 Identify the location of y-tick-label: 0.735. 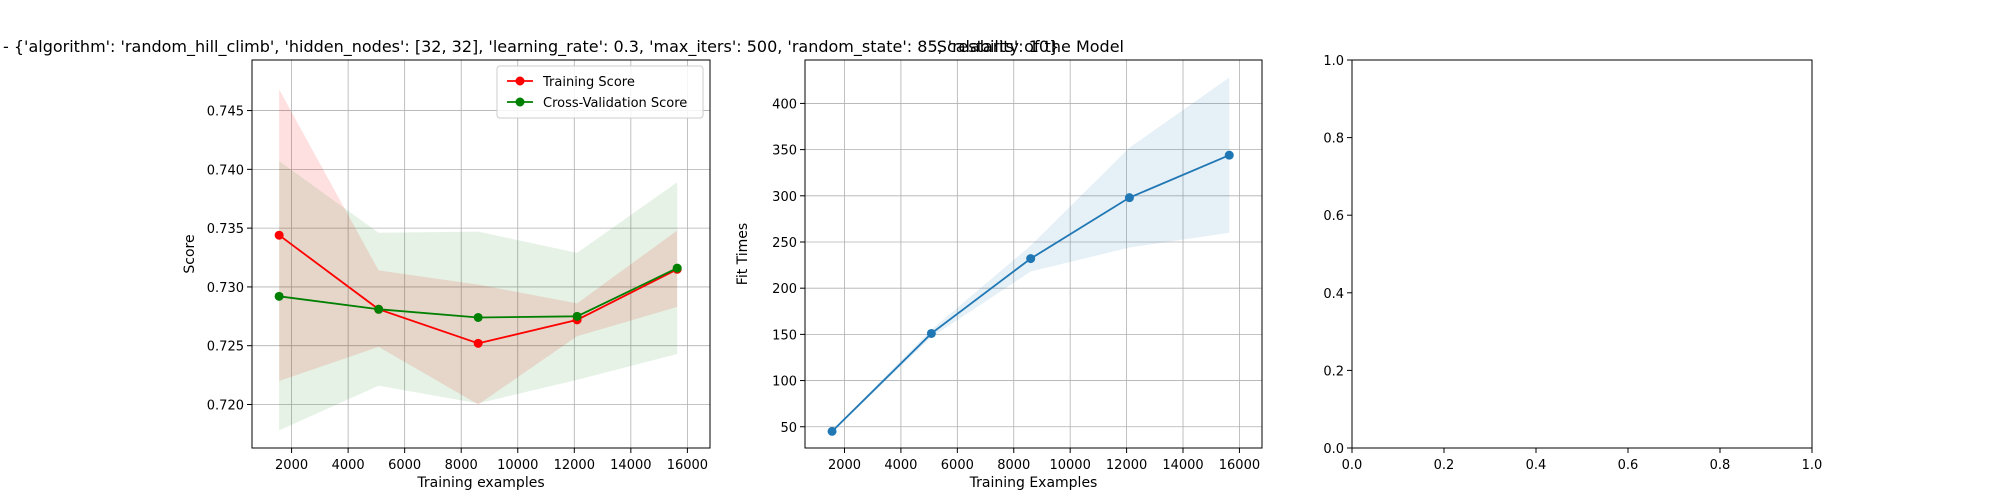
(225, 229).